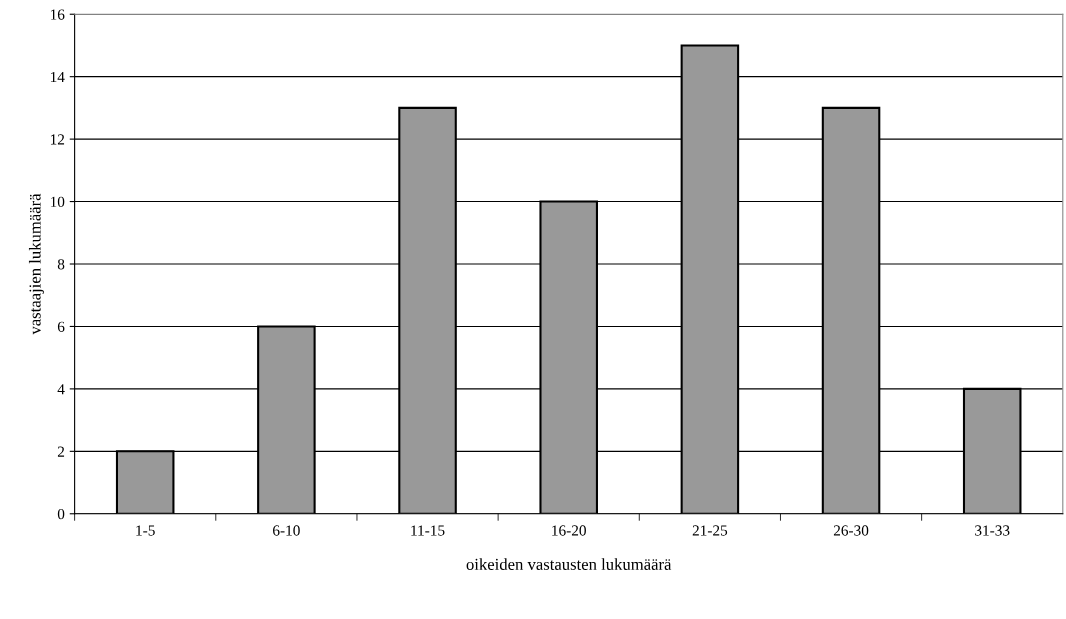 Image resolution: width=1066 pixels, height=619 pixels. Describe the element at coordinates (851, 530) in the screenshot. I see `x-tick-label: 26-30` at that location.